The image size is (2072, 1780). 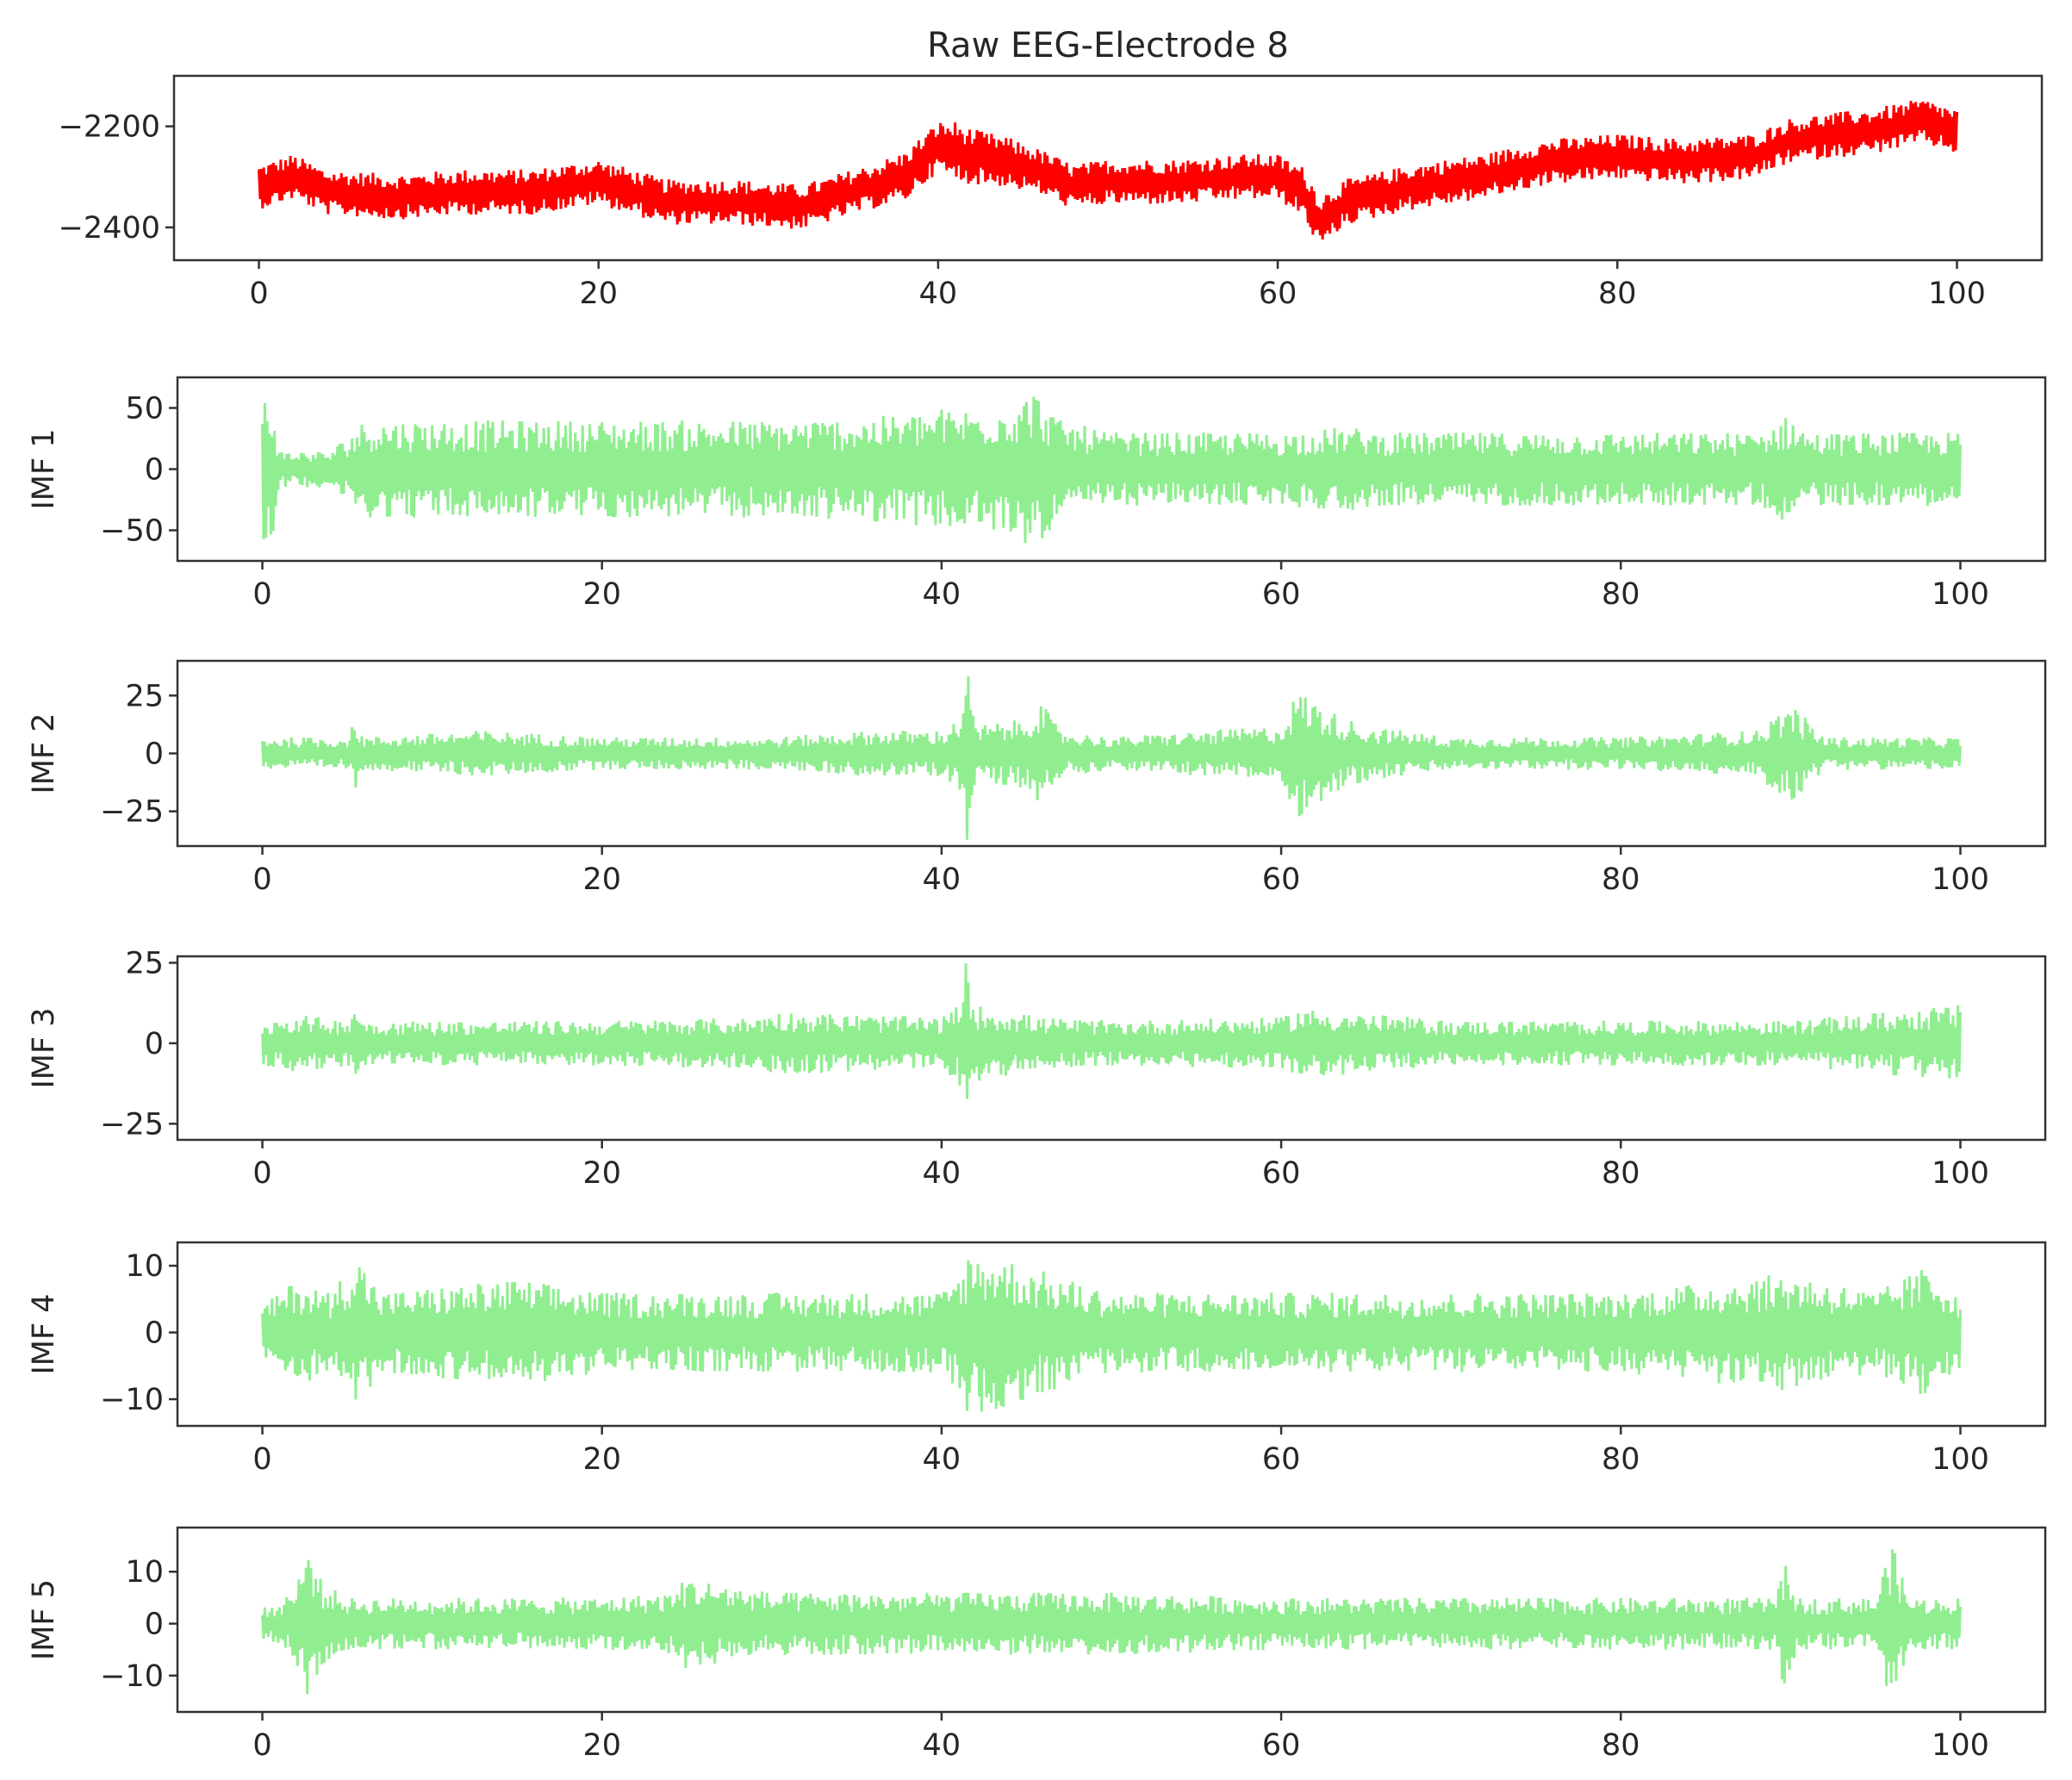 What do you see at coordinates (110, 228) in the screenshot?
I see `y-tick-label: −2400` at bounding box center [110, 228].